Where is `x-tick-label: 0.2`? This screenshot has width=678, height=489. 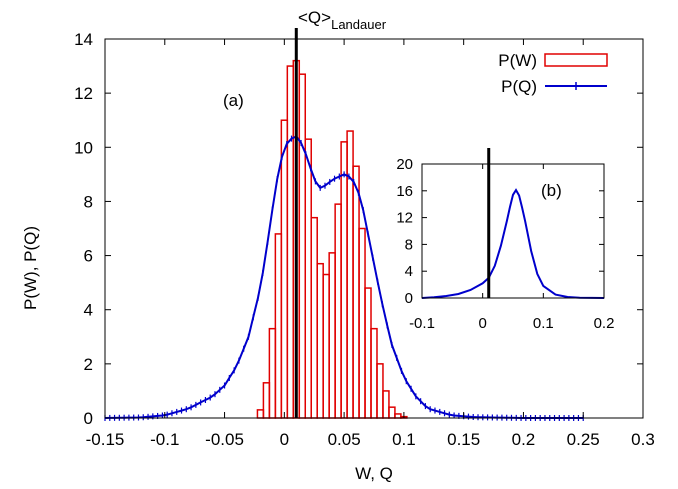 x-tick-label: 0.2 is located at coordinates (524, 439).